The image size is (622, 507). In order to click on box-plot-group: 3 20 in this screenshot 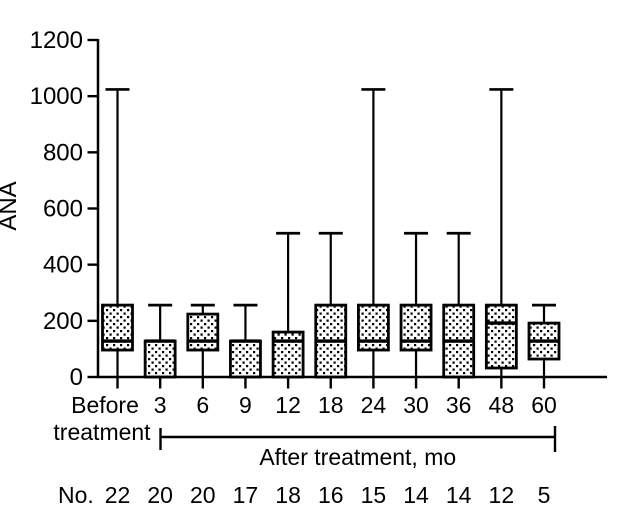, I will do `click(160, 405)`.